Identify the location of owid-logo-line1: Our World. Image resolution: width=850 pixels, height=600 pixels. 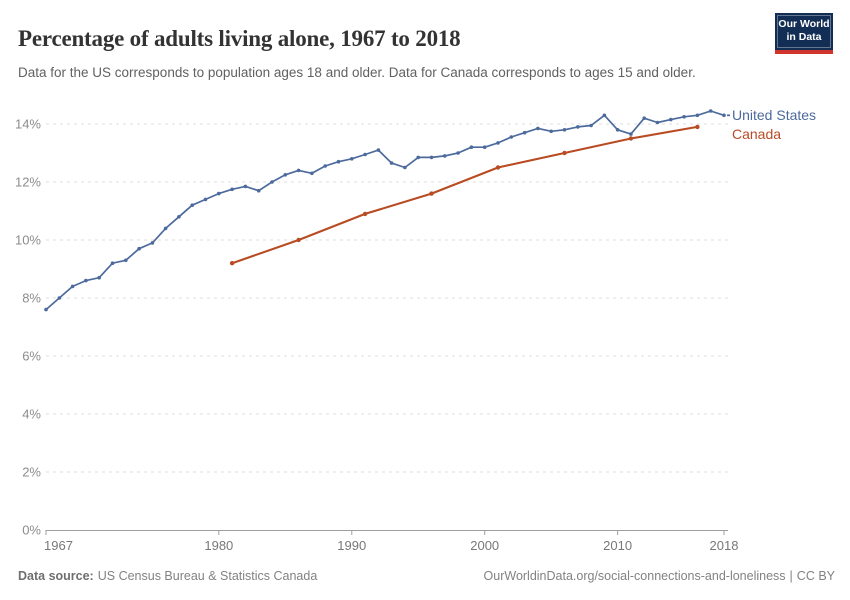
(804, 24).